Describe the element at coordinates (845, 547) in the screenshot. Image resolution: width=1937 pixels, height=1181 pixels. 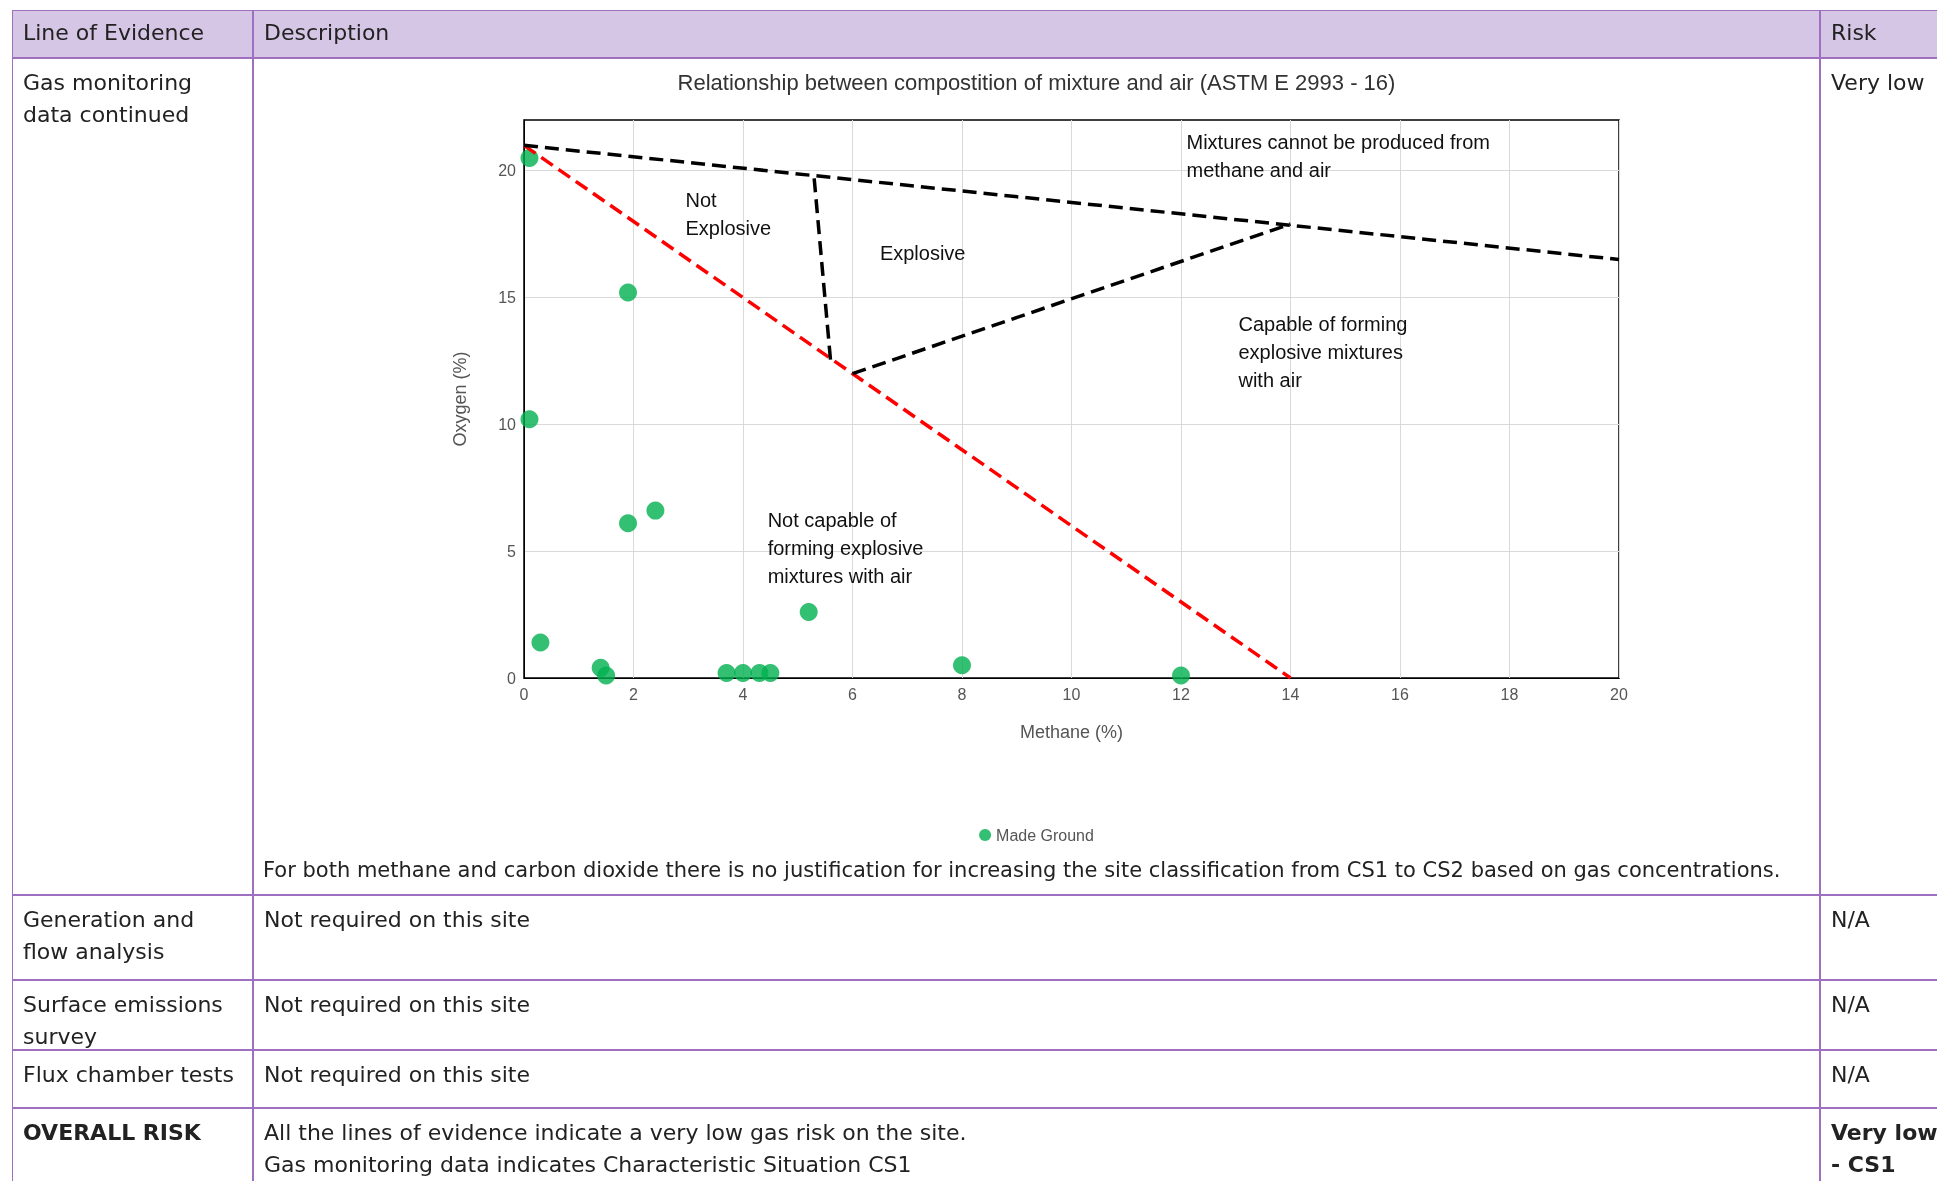
I see `annotation: Not capable of forming explosive mixtures with air` at that location.